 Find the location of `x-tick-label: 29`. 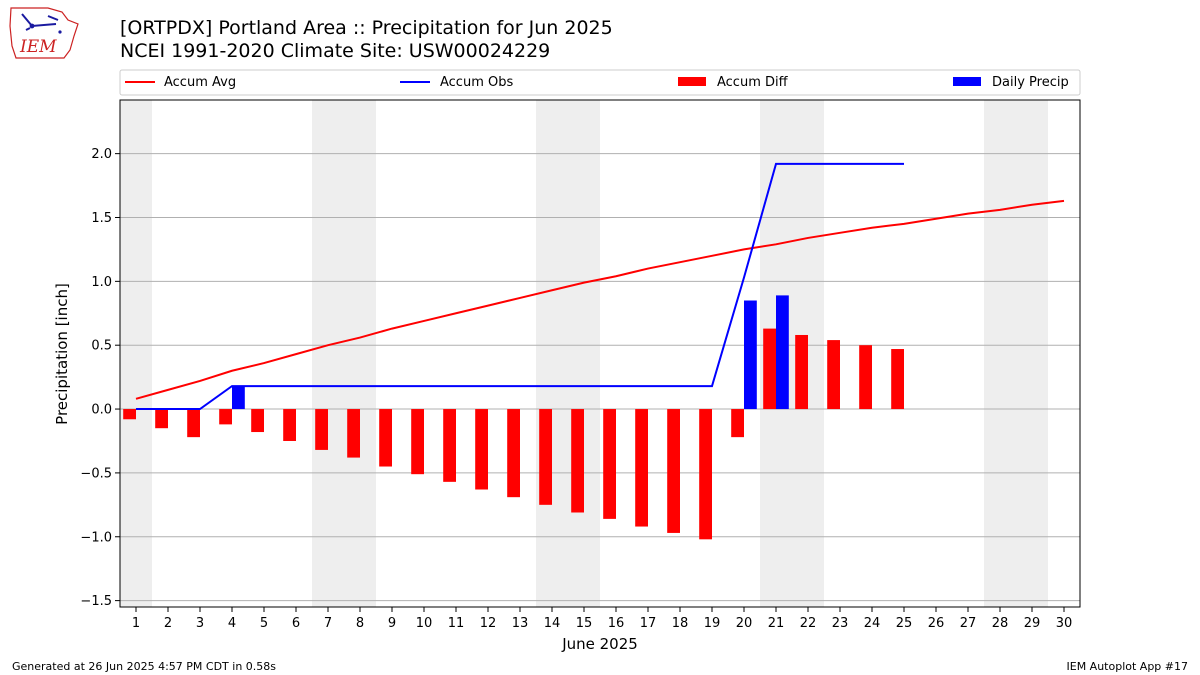

x-tick-label: 29 is located at coordinates (1032, 623).